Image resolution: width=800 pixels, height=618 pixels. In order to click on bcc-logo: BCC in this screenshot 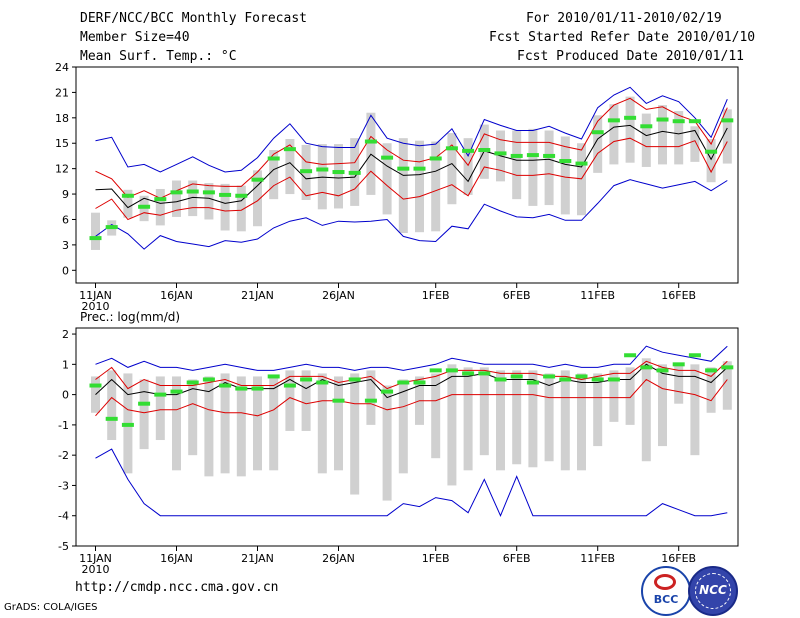, I will do `click(666, 591)`.